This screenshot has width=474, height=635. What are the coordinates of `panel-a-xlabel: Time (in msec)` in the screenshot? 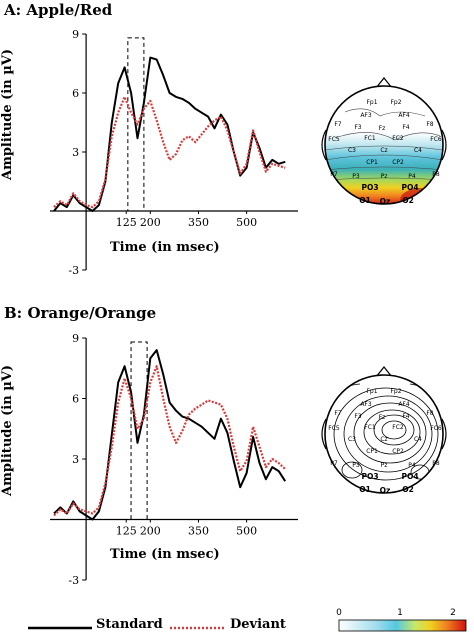 It's located at (165, 247).